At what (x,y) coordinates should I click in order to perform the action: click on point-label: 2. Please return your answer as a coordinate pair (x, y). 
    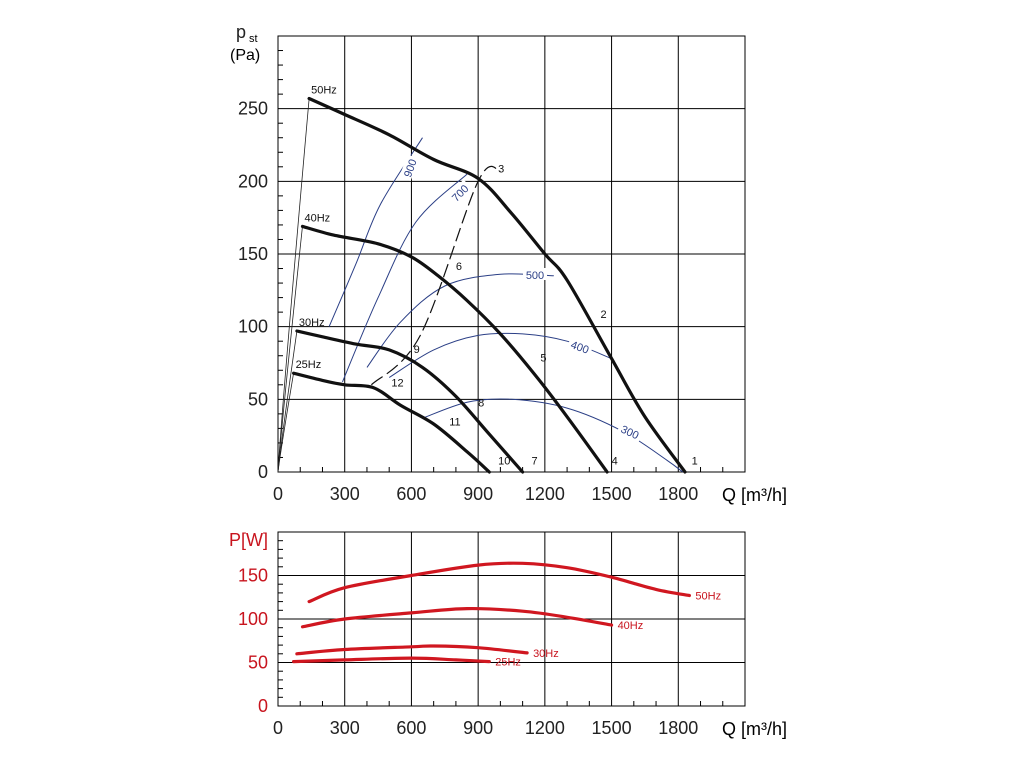
    Looking at the image, I should click on (603, 315).